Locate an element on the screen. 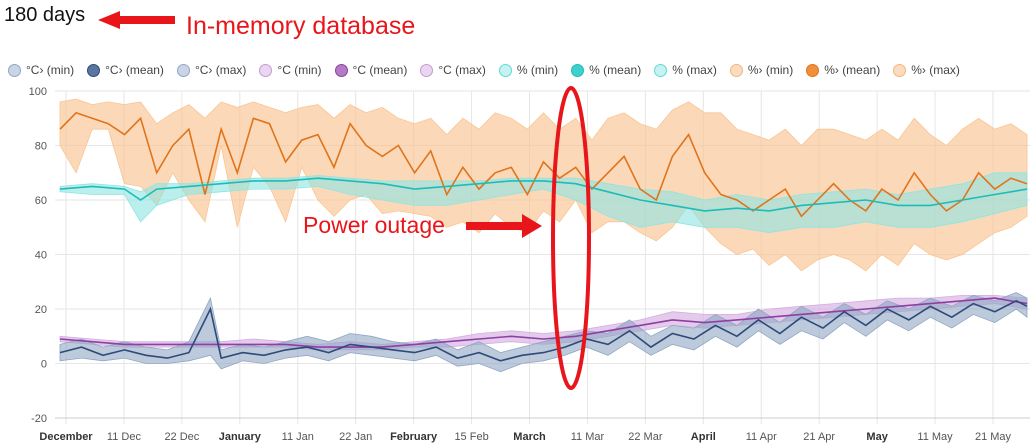 This screenshot has width=1034, height=448. x-tick-label: 21 Apr is located at coordinates (819, 437).